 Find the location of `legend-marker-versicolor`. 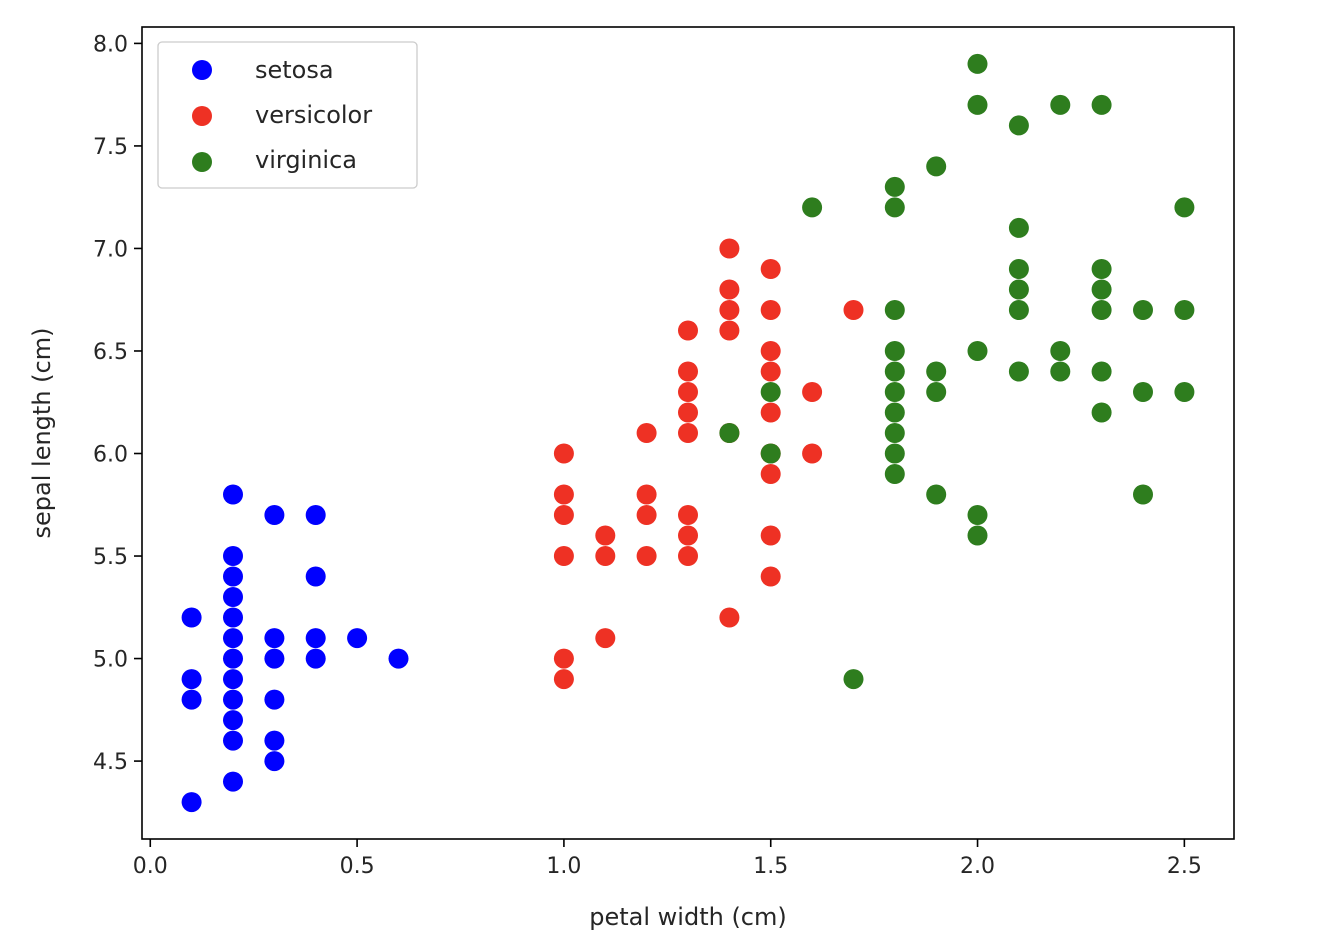

legend-marker-versicolor is located at coordinates (202, 116).